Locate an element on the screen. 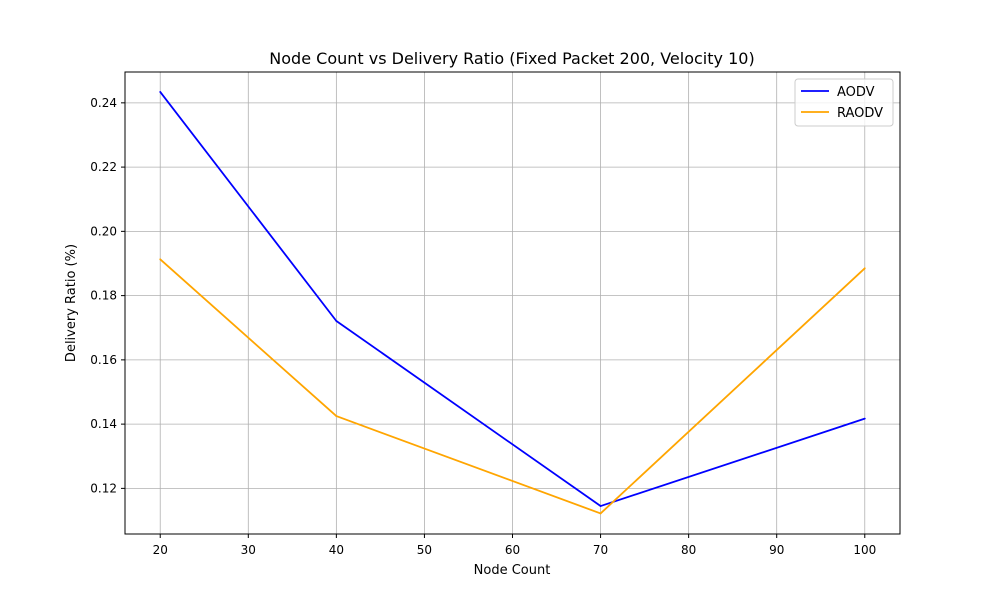 This screenshot has height=600, width=1000. x-tick-label: 90 is located at coordinates (776, 550).